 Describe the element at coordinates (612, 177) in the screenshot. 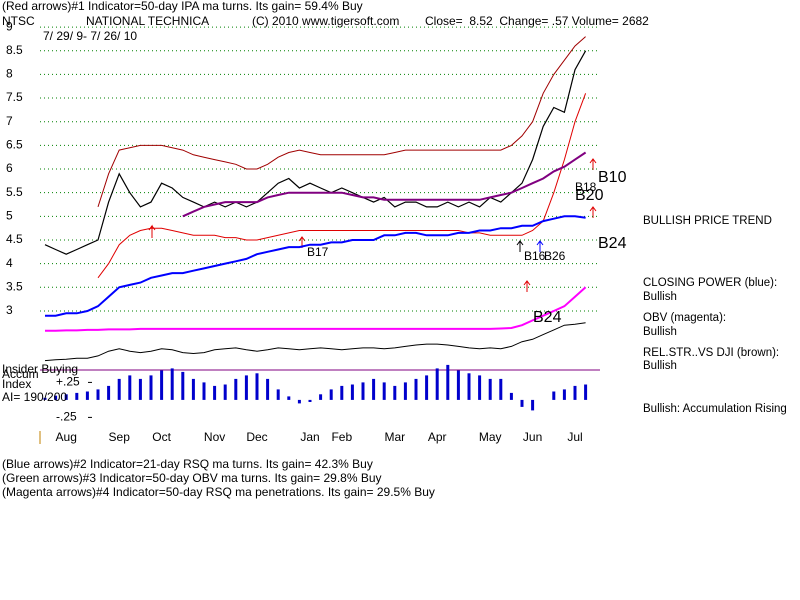

I see `annotation: B10` at that location.